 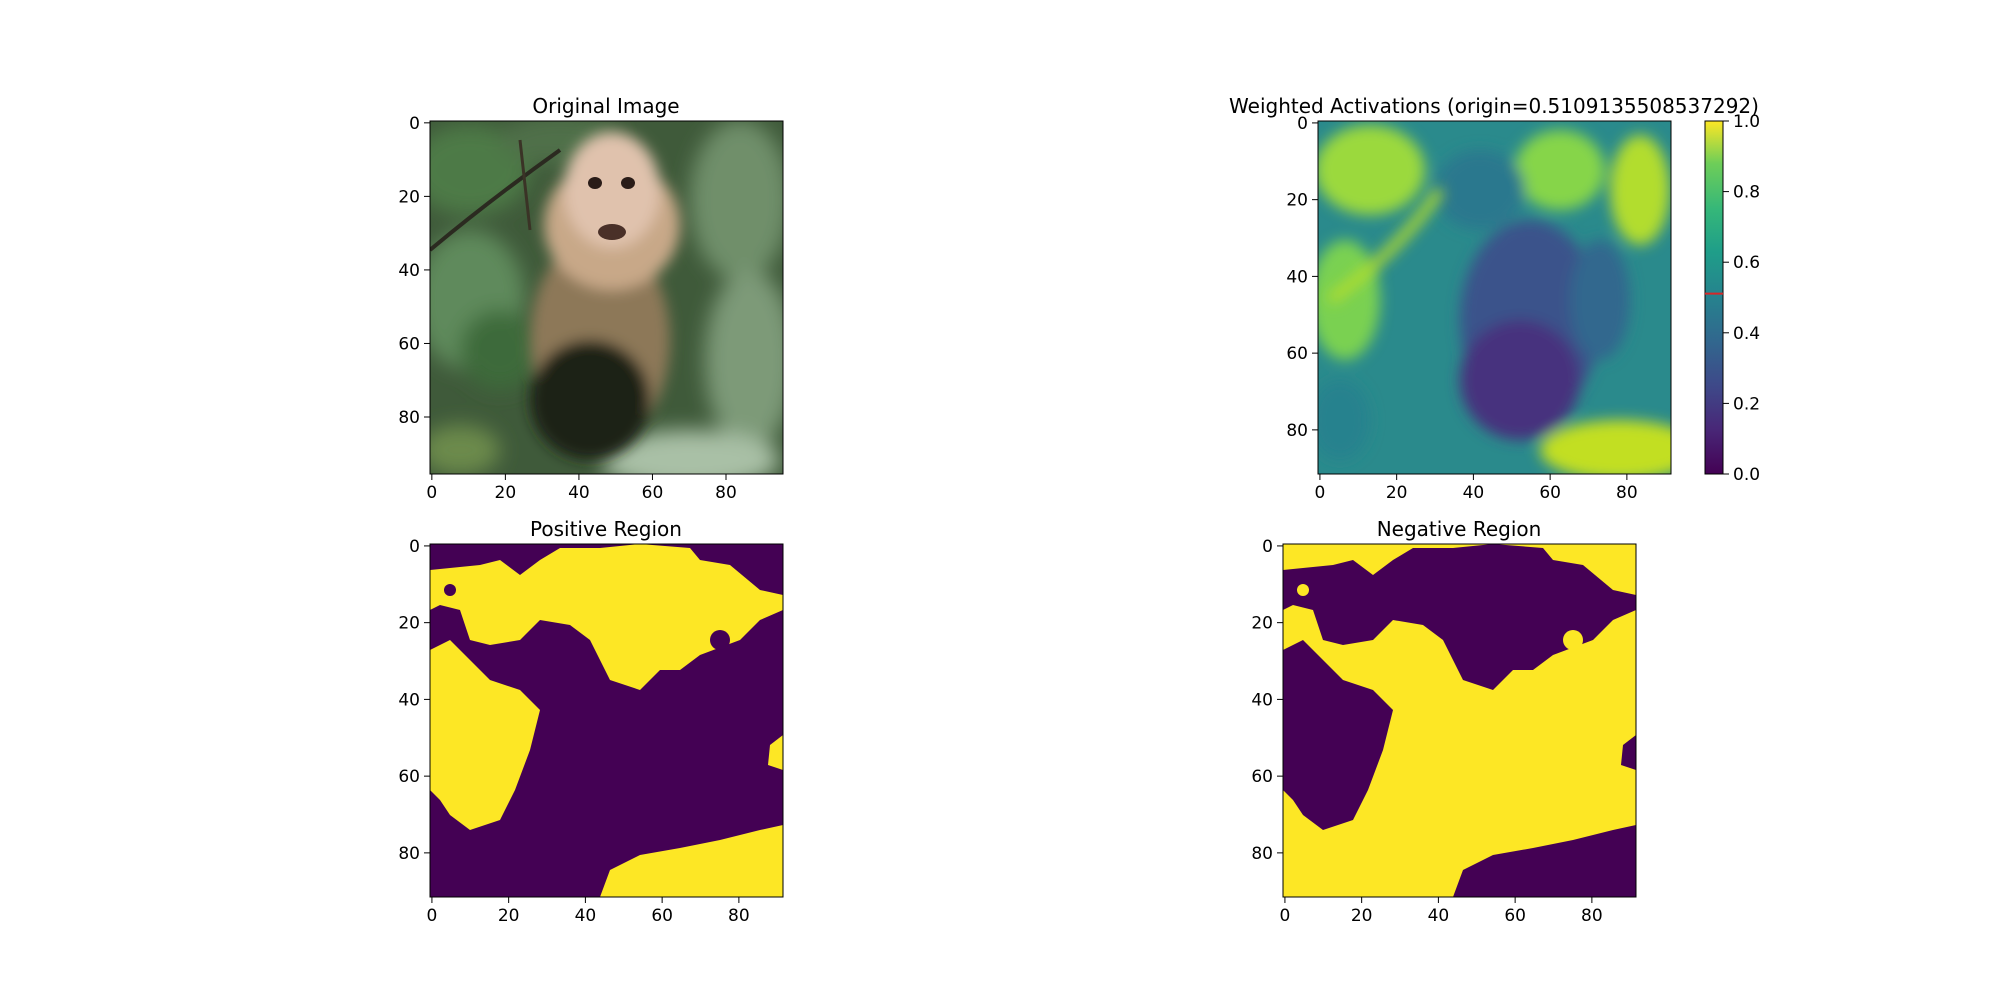 I want to click on colorbar-tick-label: 0.4, so click(x=1746, y=334).